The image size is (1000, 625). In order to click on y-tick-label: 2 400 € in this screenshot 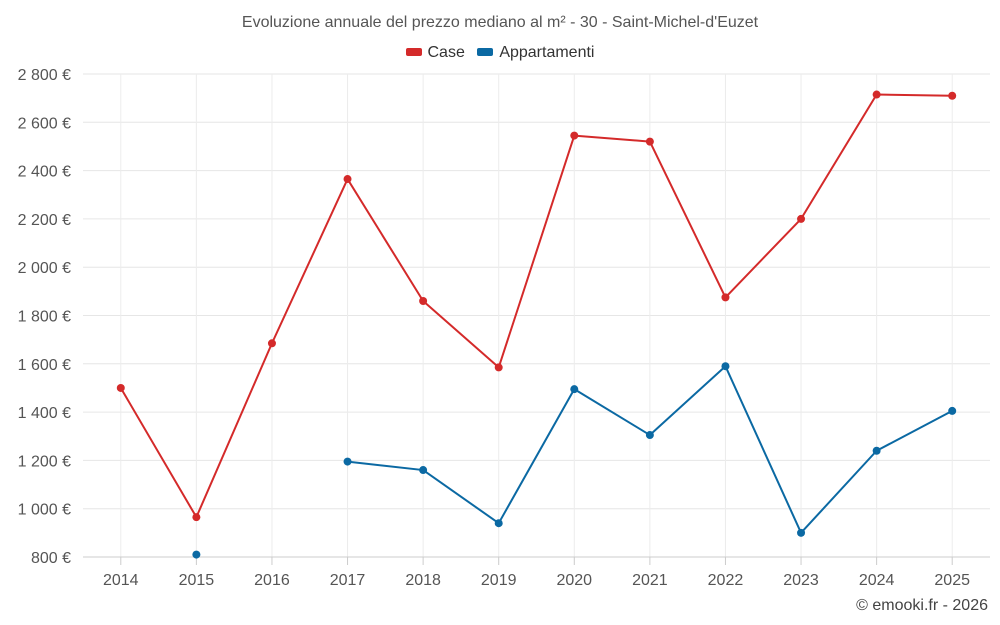, I will do `click(44, 172)`.